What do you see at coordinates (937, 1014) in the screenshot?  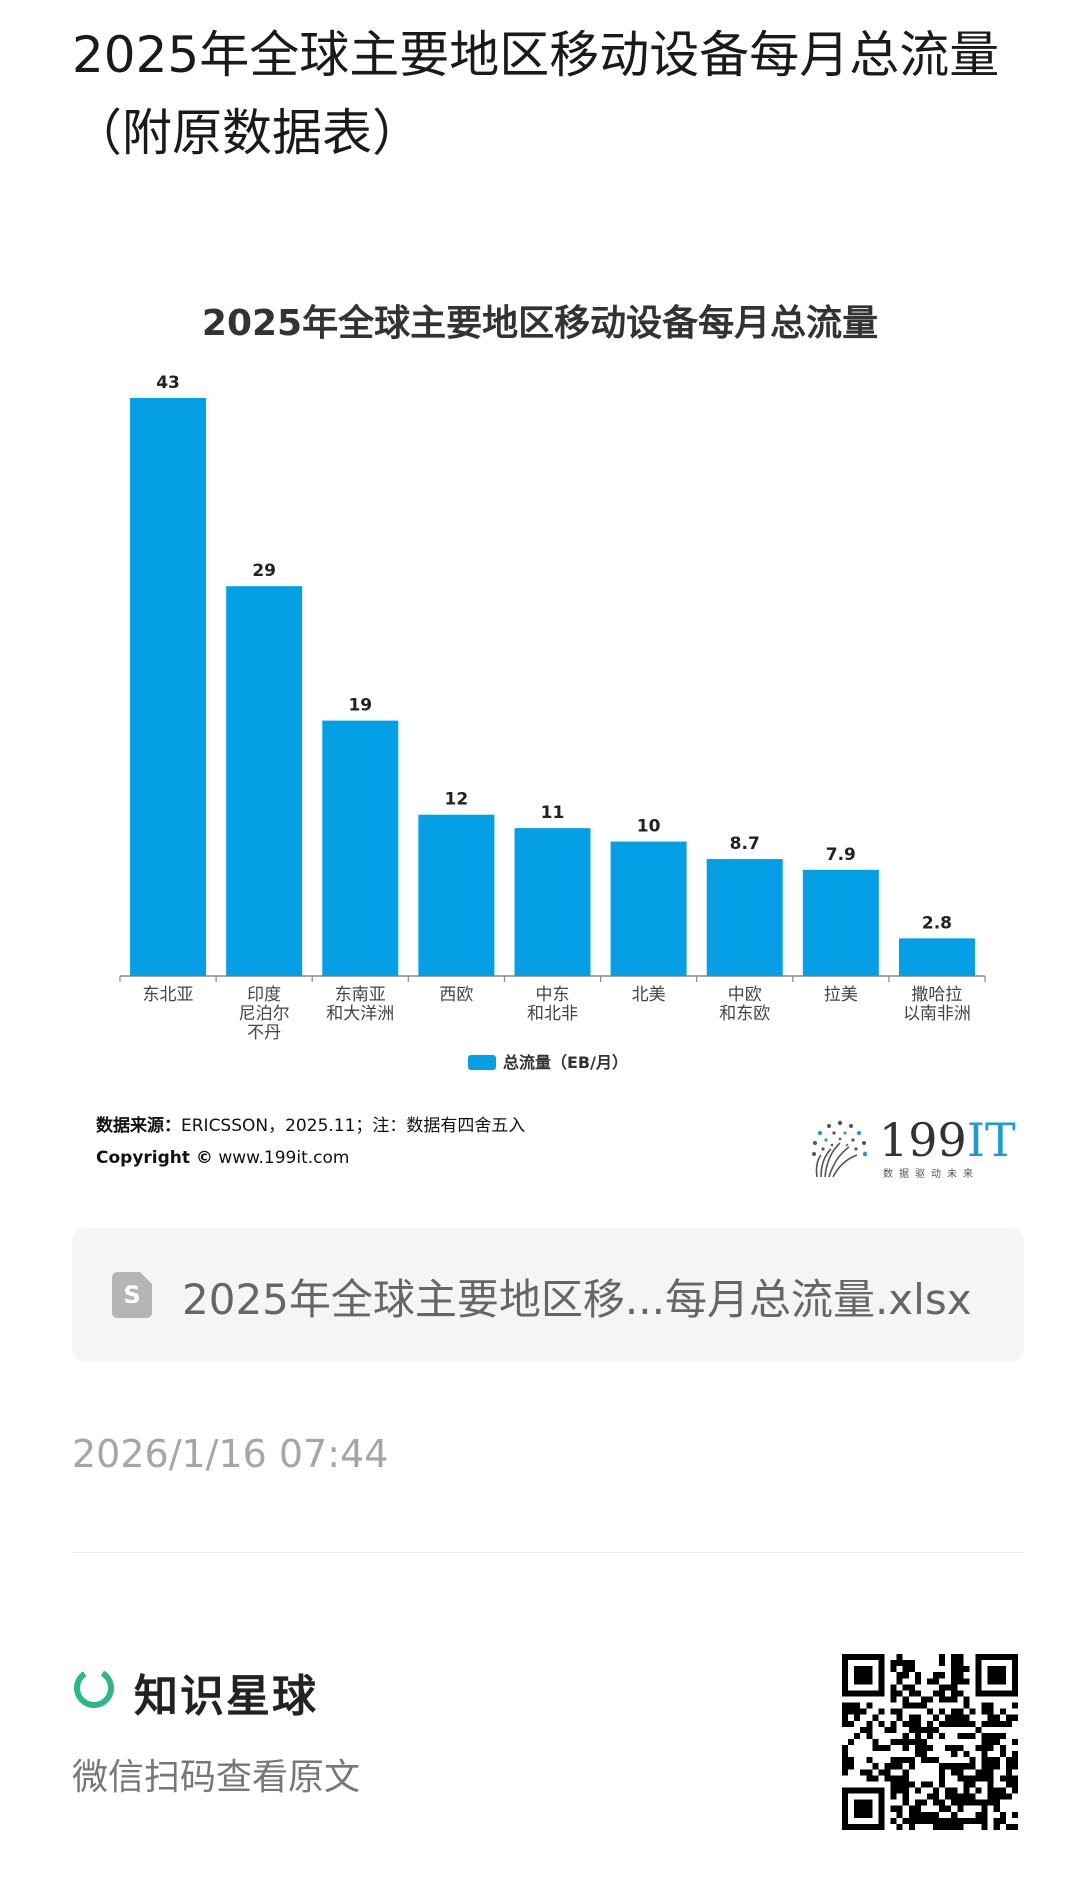 I see `x-tick-label: 以南非洲` at bounding box center [937, 1014].